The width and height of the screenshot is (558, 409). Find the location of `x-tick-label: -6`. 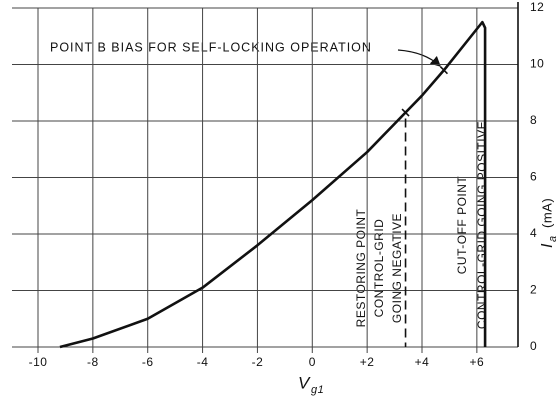

x-tick-label: -6 is located at coordinates (148, 362).